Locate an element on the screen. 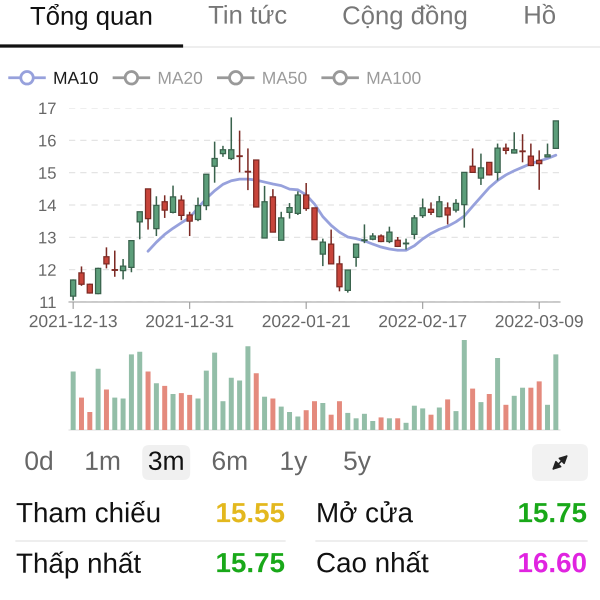 The width and height of the screenshot is (600, 600). text: 15.55 is located at coordinates (250, 512).